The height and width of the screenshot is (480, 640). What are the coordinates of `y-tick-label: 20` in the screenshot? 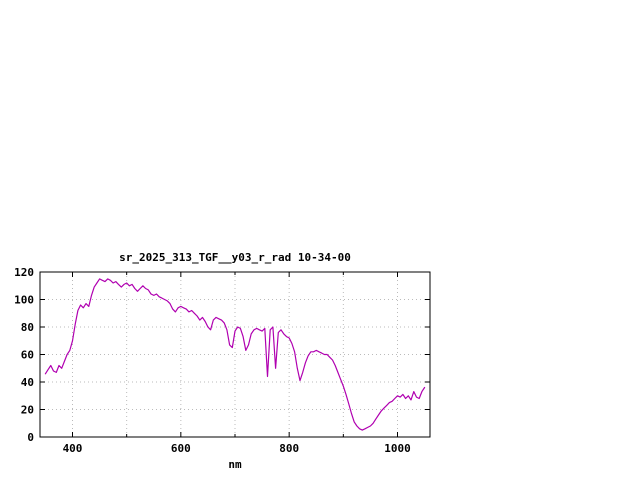 It's located at (27, 410).